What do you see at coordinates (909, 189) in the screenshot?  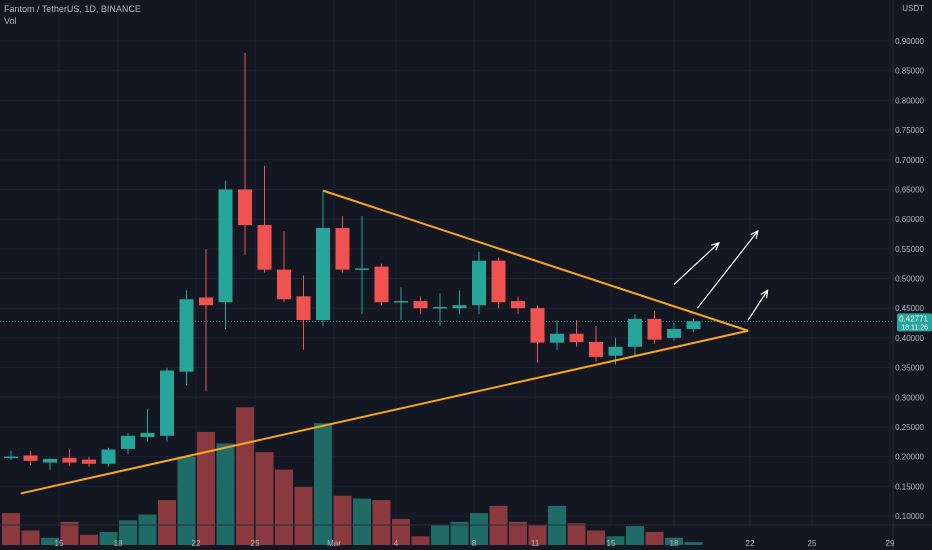 I see `y-tick-label: 0.65000` at bounding box center [909, 189].